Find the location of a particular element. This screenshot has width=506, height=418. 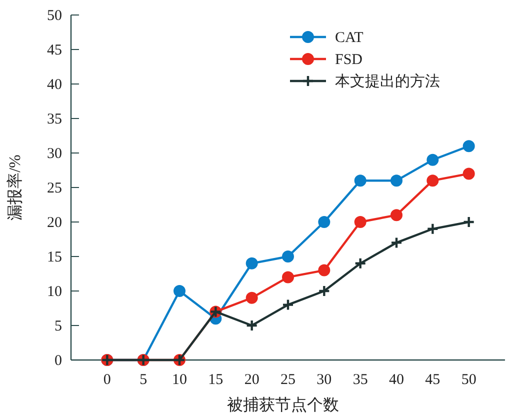

x-axis-title: 被捕获节点个数 is located at coordinates (283, 405).